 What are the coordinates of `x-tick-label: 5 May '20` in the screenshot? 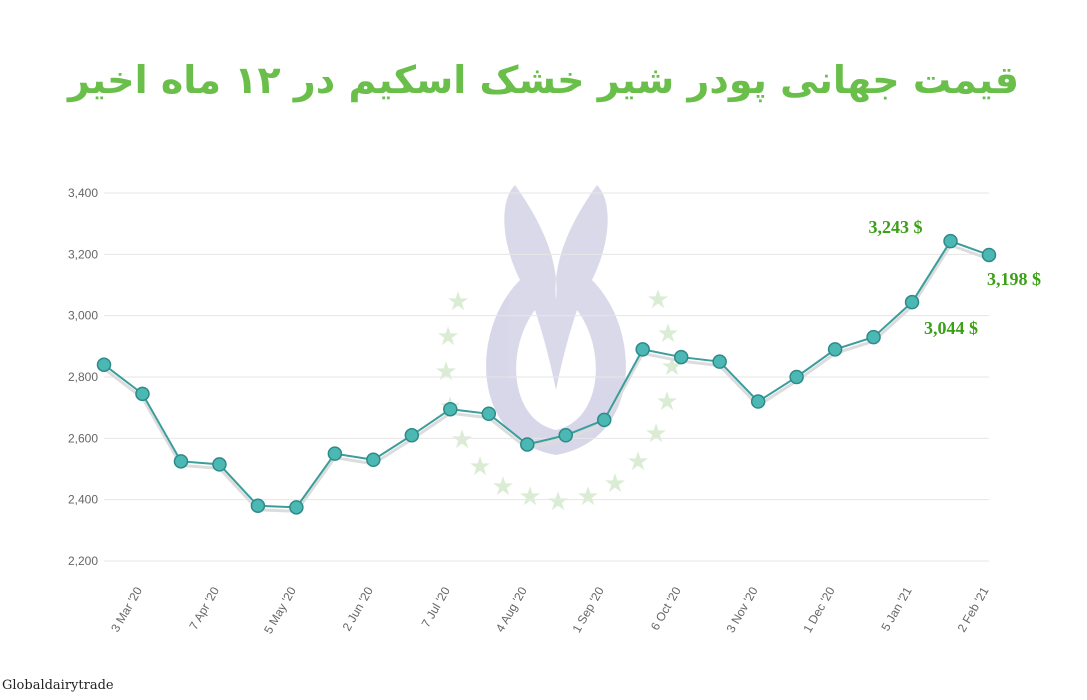 It's located at (280, 610).